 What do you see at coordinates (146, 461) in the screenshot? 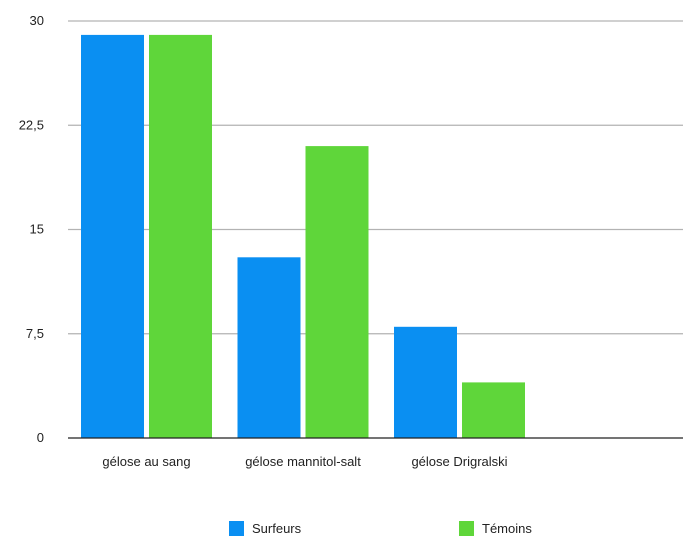
I see `x-category-label: gélose au sang` at bounding box center [146, 461].